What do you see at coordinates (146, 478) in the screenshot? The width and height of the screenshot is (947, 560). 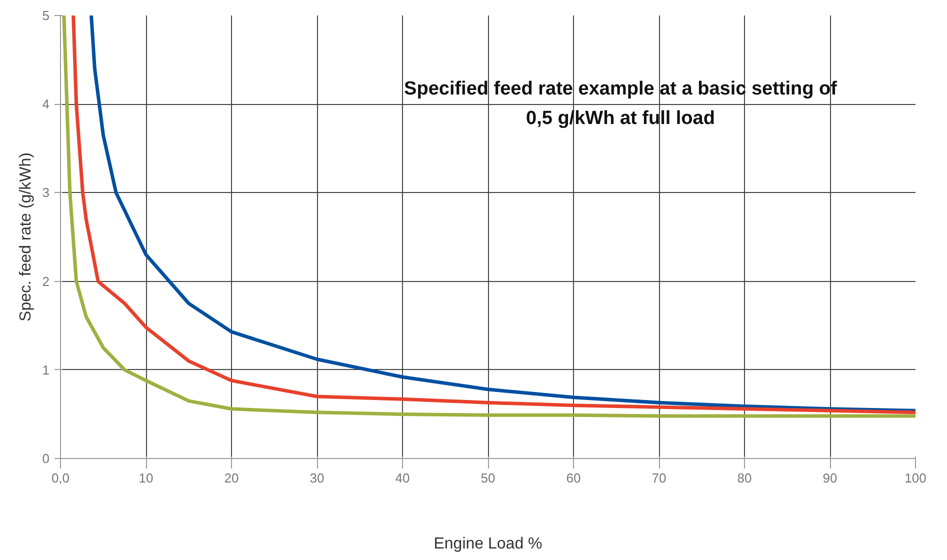 I see `x-tick-label: 10` at bounding box center [146, 478].